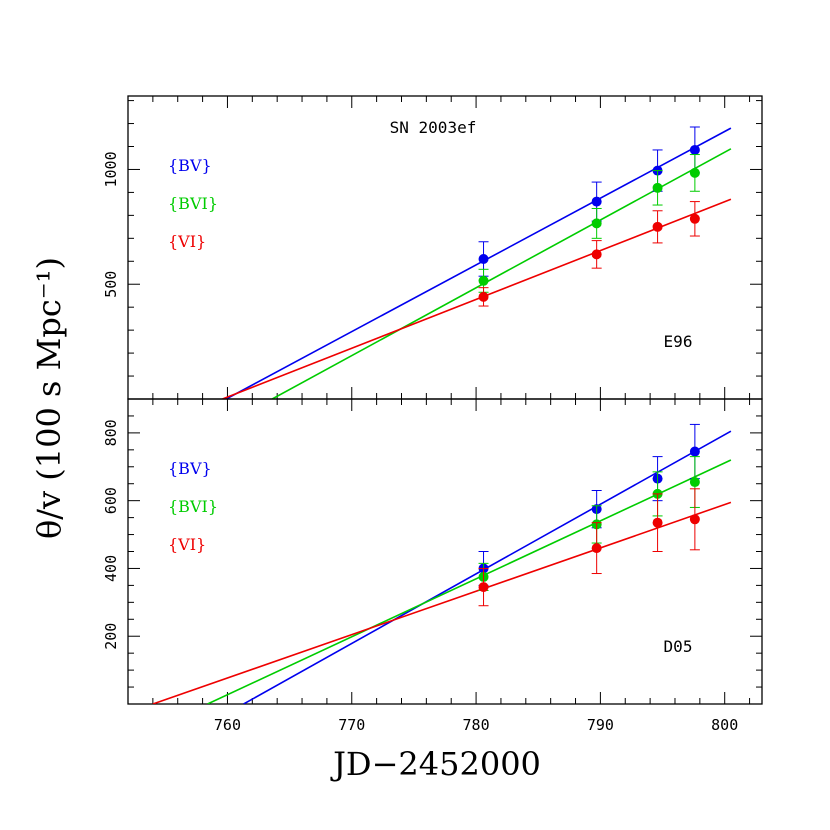 The image size is (830, 830). I want to click on panel-label: D05, so click(678, 646).